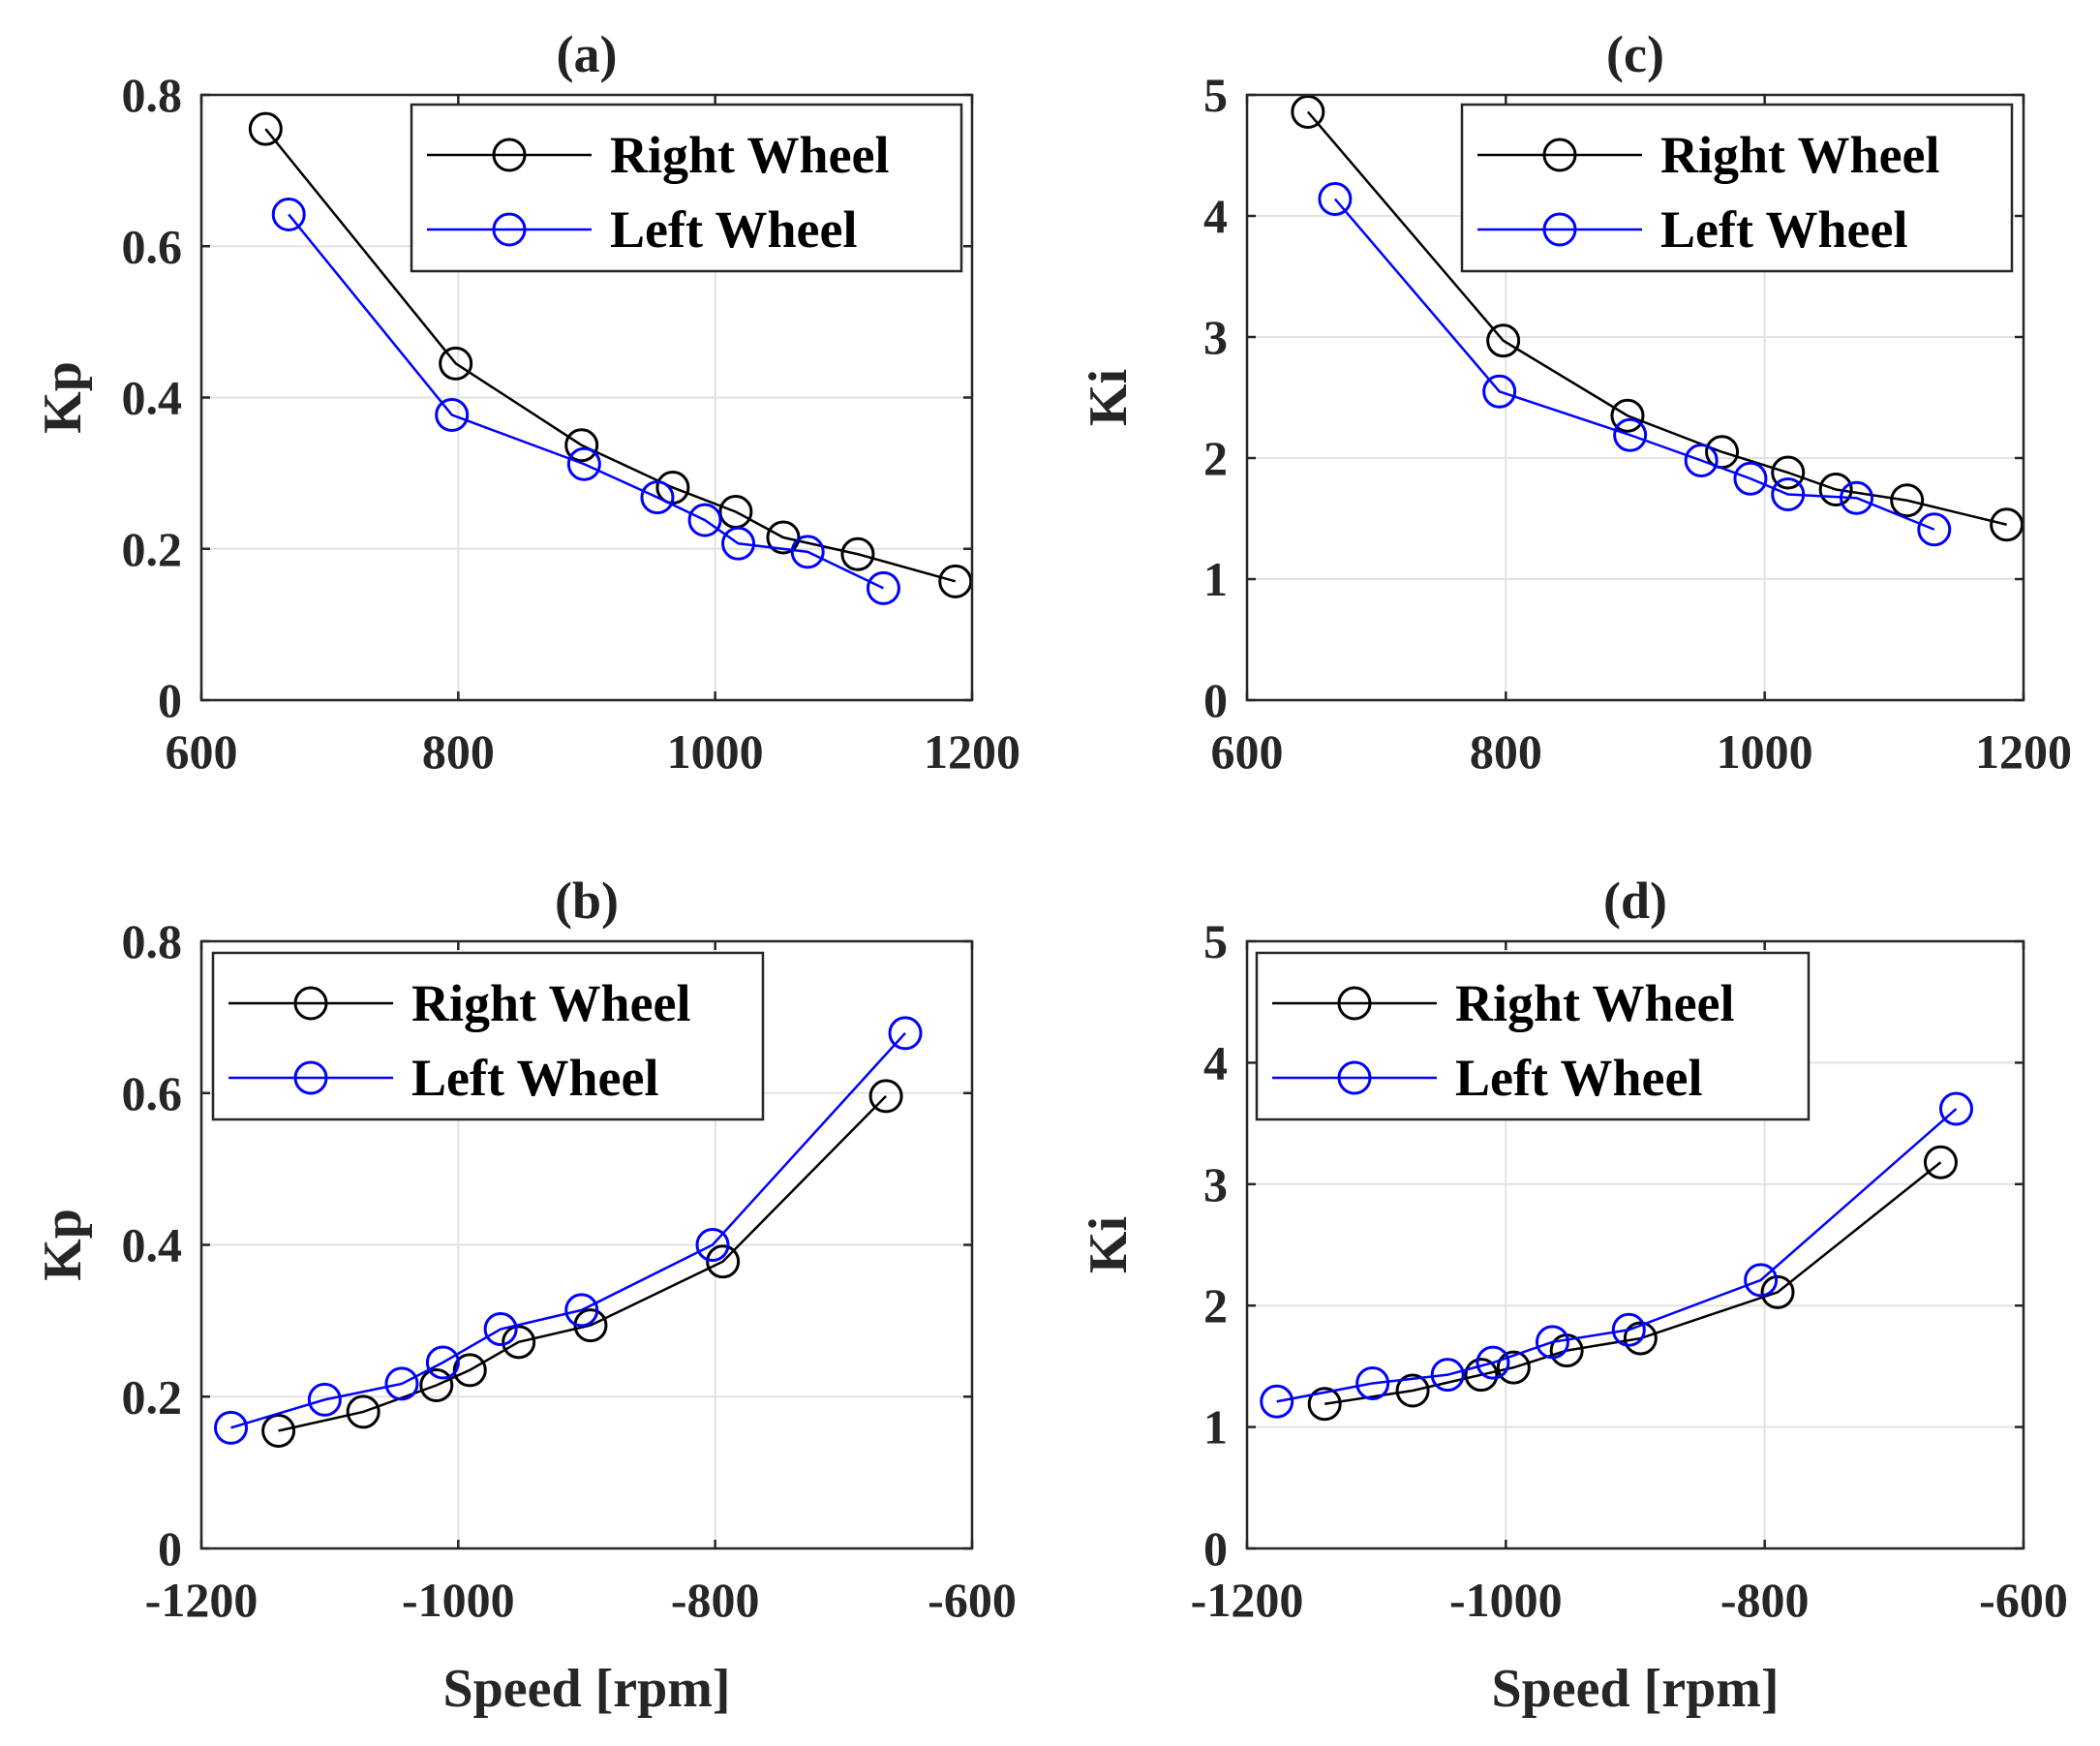 The height and width of the screenshot is (1746, 2100). I want to click on y-axis-label: Kp, so click(63, 398).